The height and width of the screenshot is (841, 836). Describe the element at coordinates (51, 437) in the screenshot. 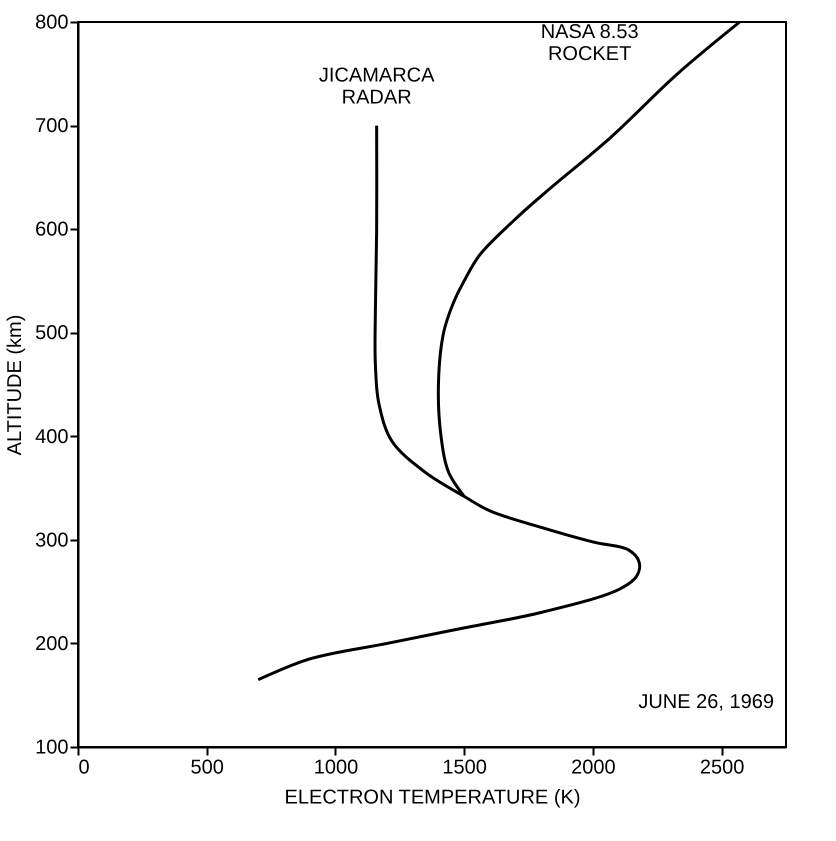

I see `y-tick-label: 400` at that location.